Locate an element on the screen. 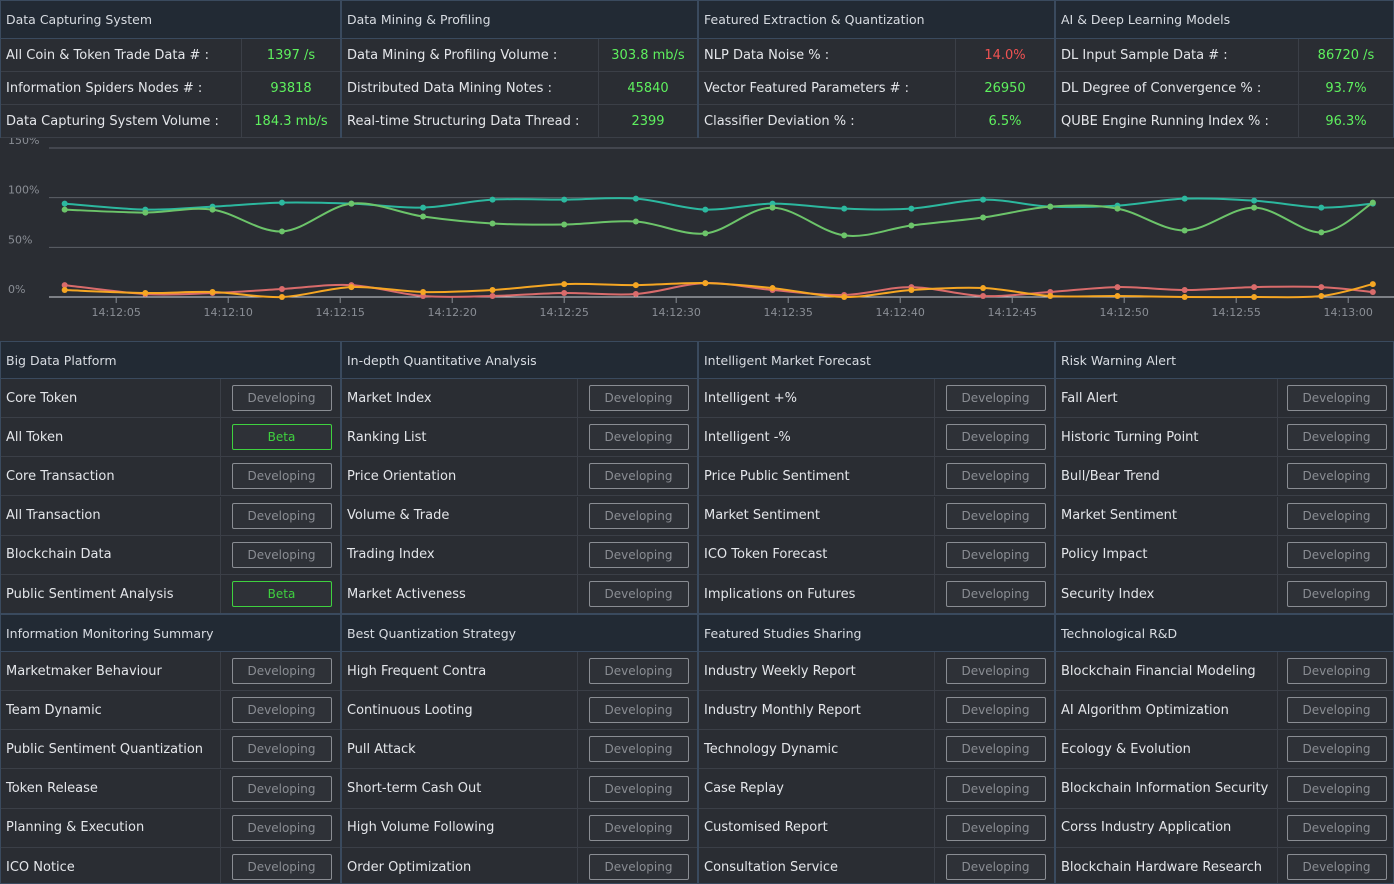  module-label: High Frequent Contra is located at coordinates (417, 671).